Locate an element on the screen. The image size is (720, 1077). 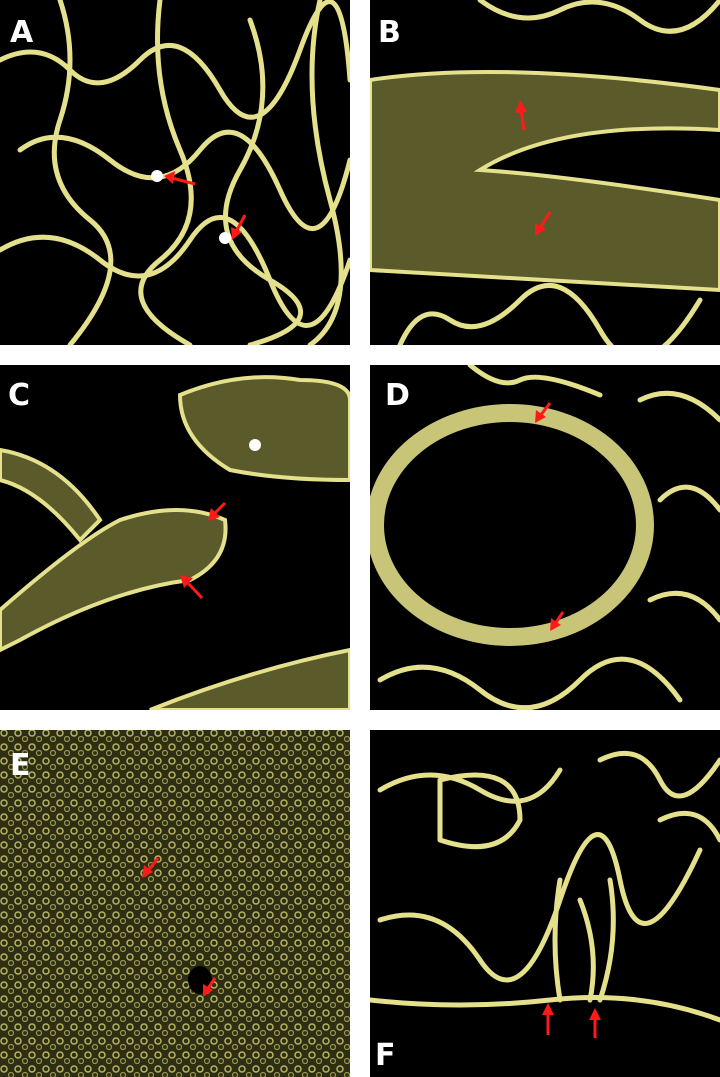
panel-label: D is located at coordinates (397, 395).